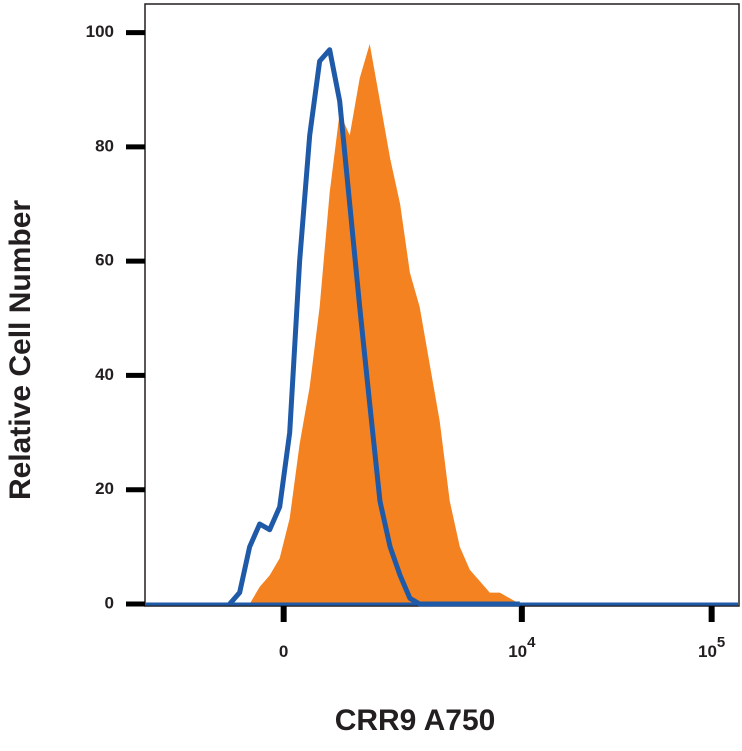 This screenshot has height=751, width=742. I want to click on x-tick-label: 10⁴, so click(522, 647).